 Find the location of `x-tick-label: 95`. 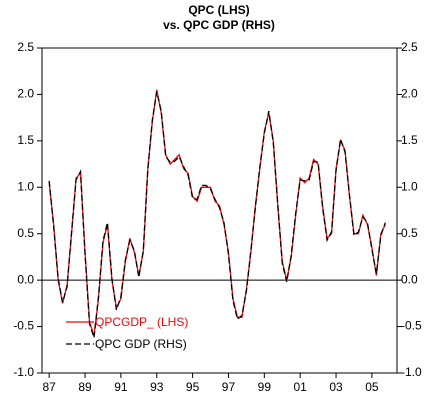

x-tick-label: 95 is located at coordinates (193, 387).